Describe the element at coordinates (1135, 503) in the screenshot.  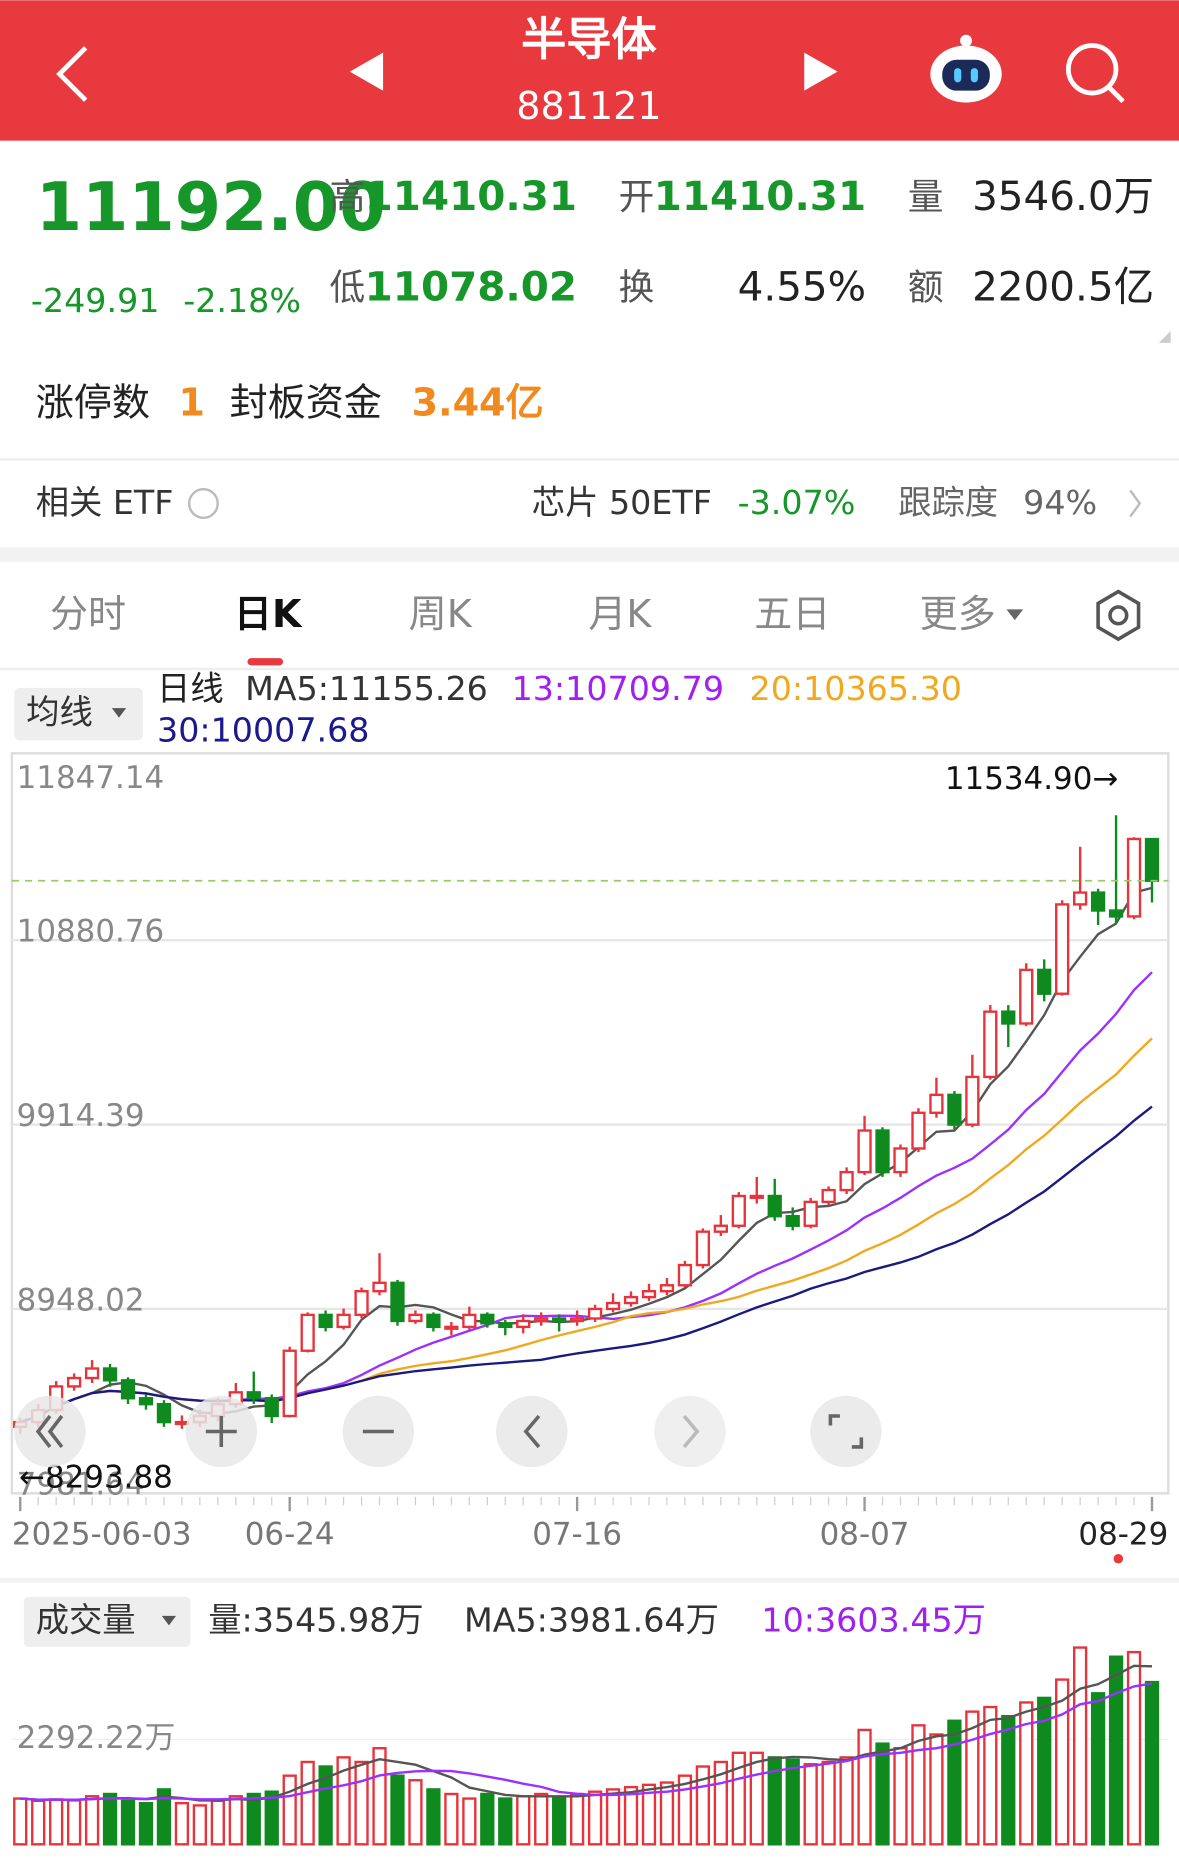
I see `chevron` at that location.